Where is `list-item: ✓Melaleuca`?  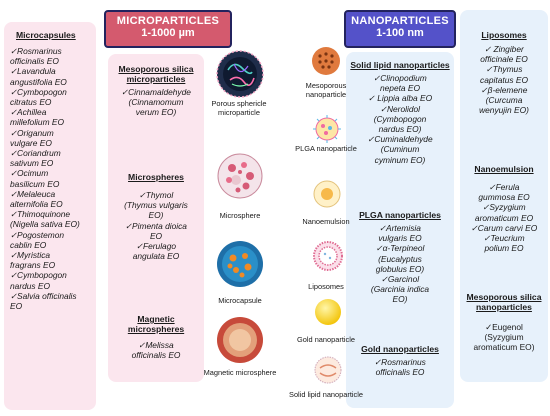
list-item: ✓Melaleuca is located at coordinates (33, 193).